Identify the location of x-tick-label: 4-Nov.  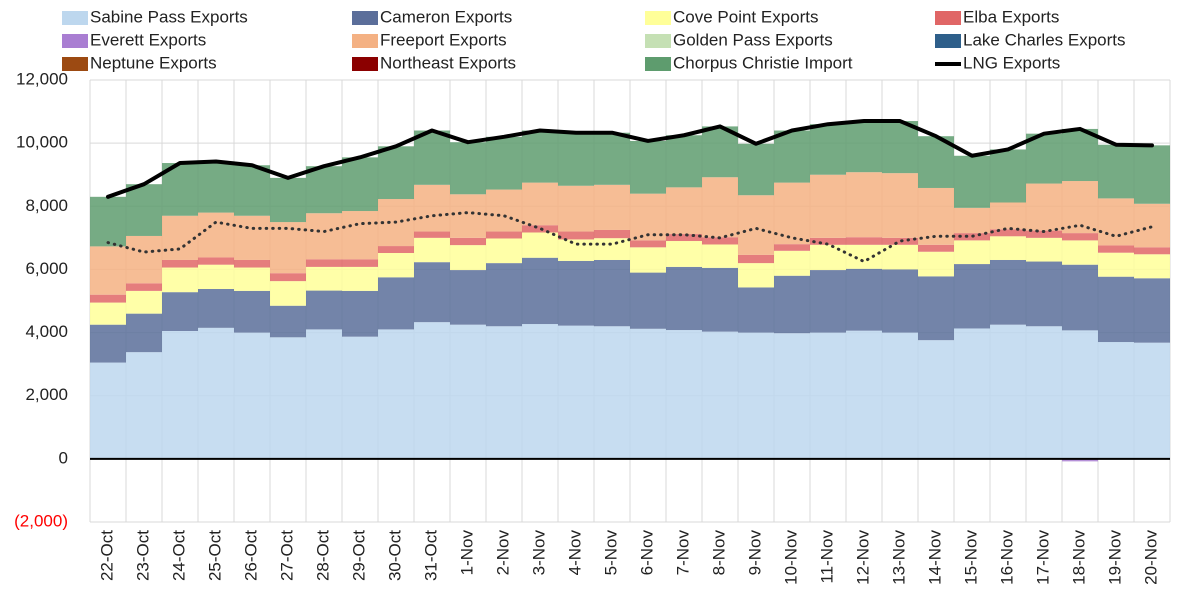
(574, 553).